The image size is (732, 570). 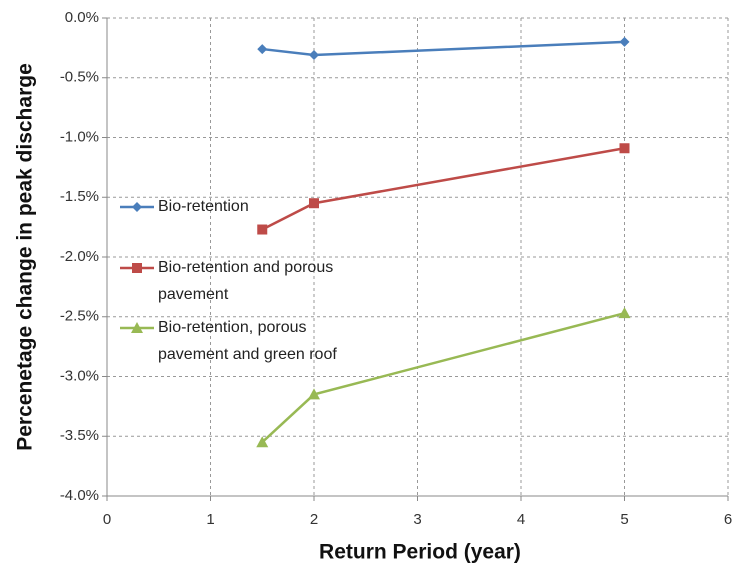 I want to click on x-tick-label: 6, so click(x=728, y=519).